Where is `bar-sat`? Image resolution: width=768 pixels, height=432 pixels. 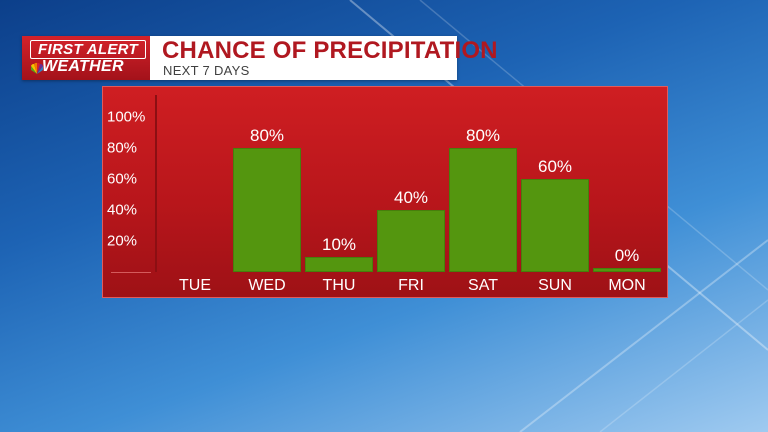 bar-sat is located at coordinates (483, 210).